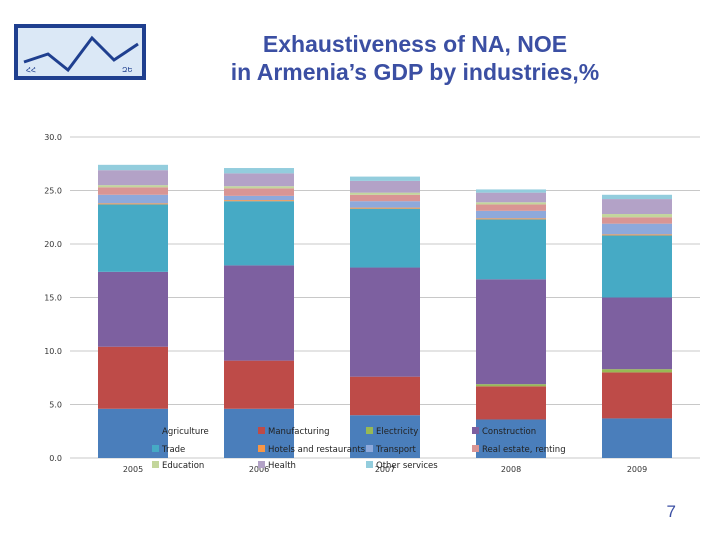 The width and height of the screenshot is (720, 540). Describe the element at coordinates (317, 450) in the screenshot. I see `legend-label: Hotels and restaurants` at that location.